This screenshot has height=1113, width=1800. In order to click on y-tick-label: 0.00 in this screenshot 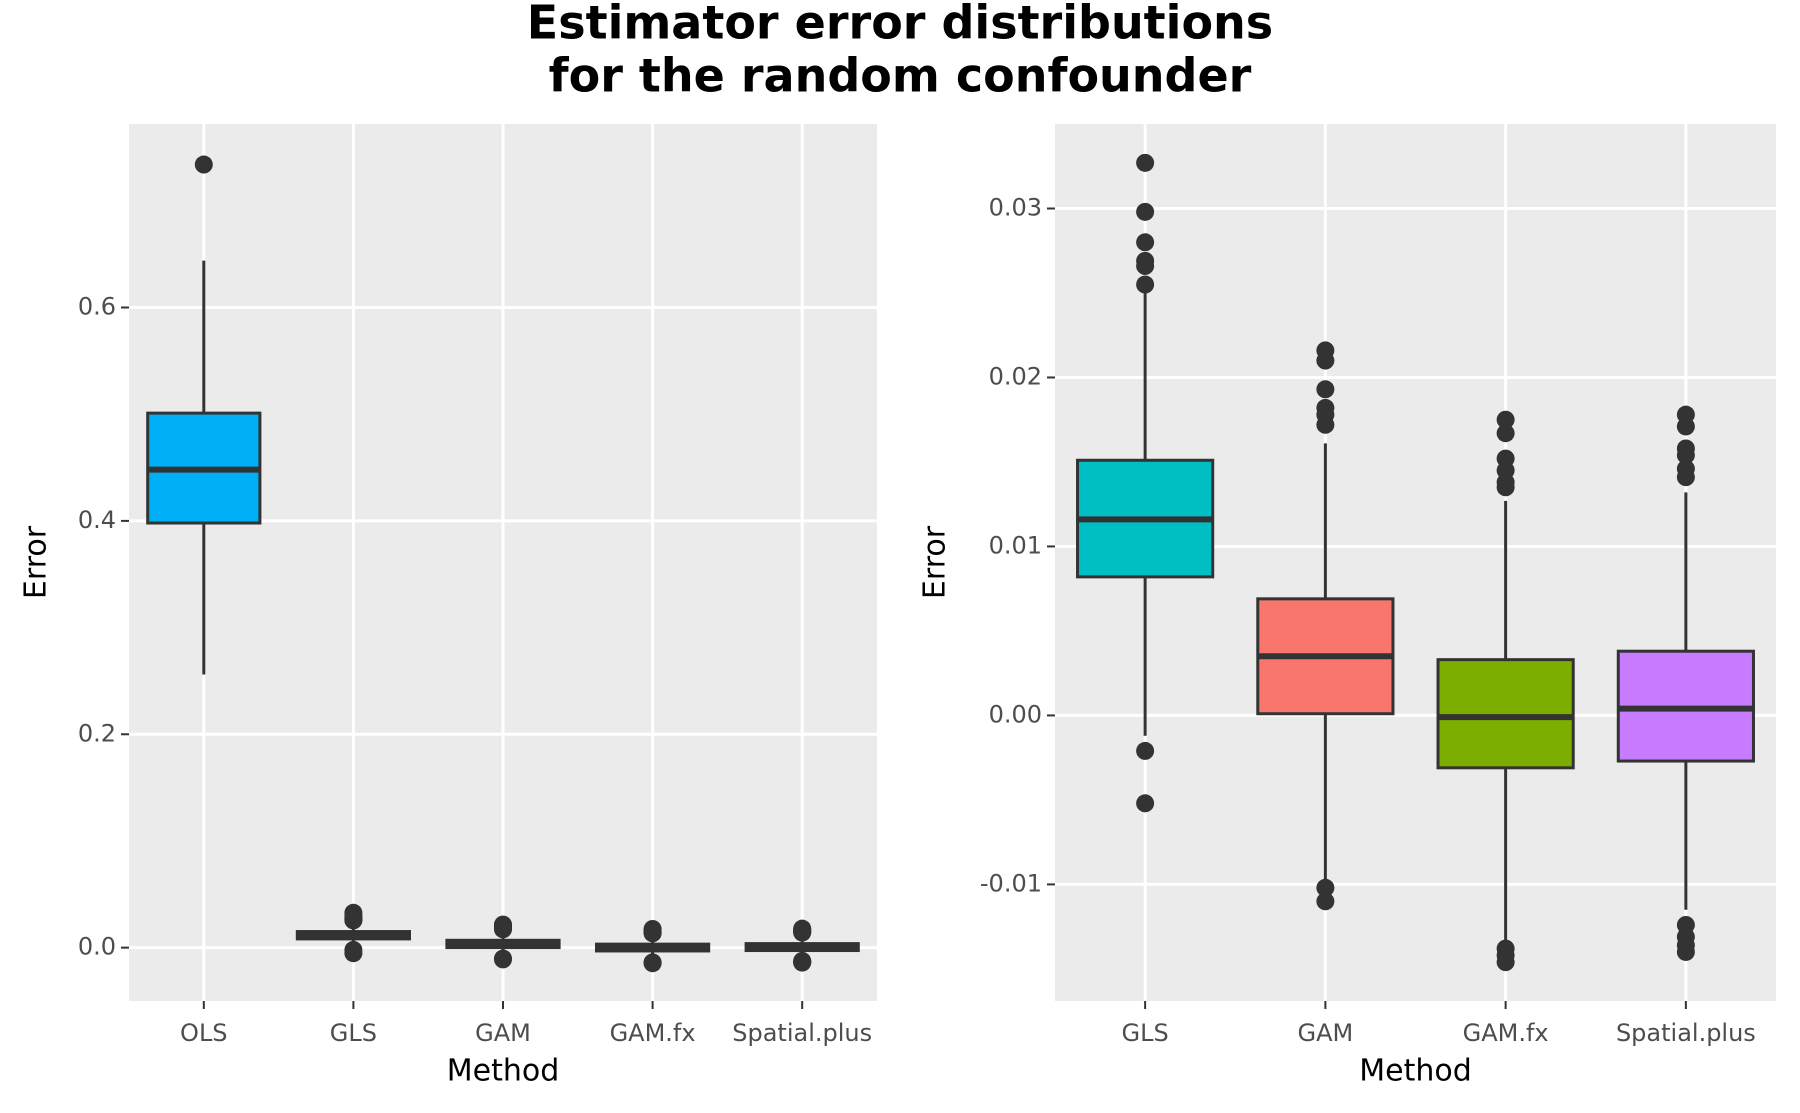, I will do `click(1015, 714)`.